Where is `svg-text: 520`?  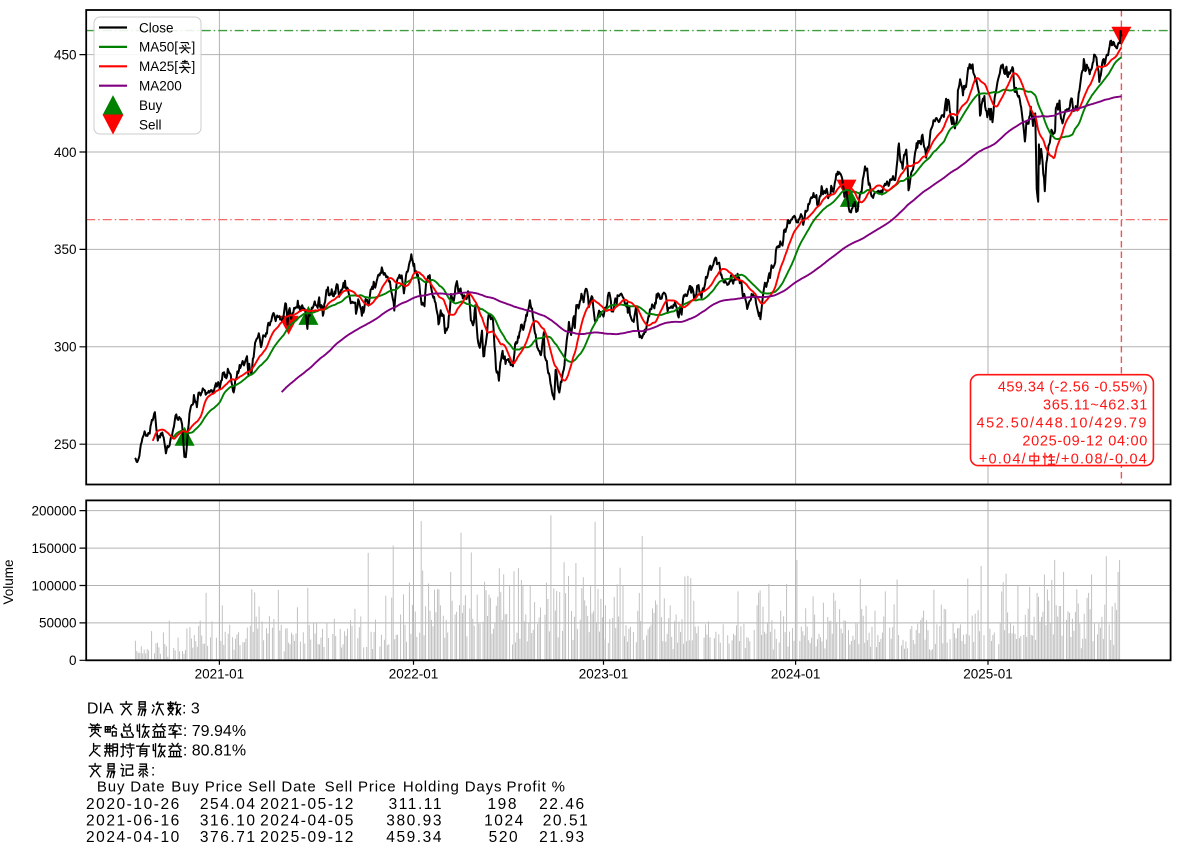 svg-text: 520 is located at coordinates (504, 837).